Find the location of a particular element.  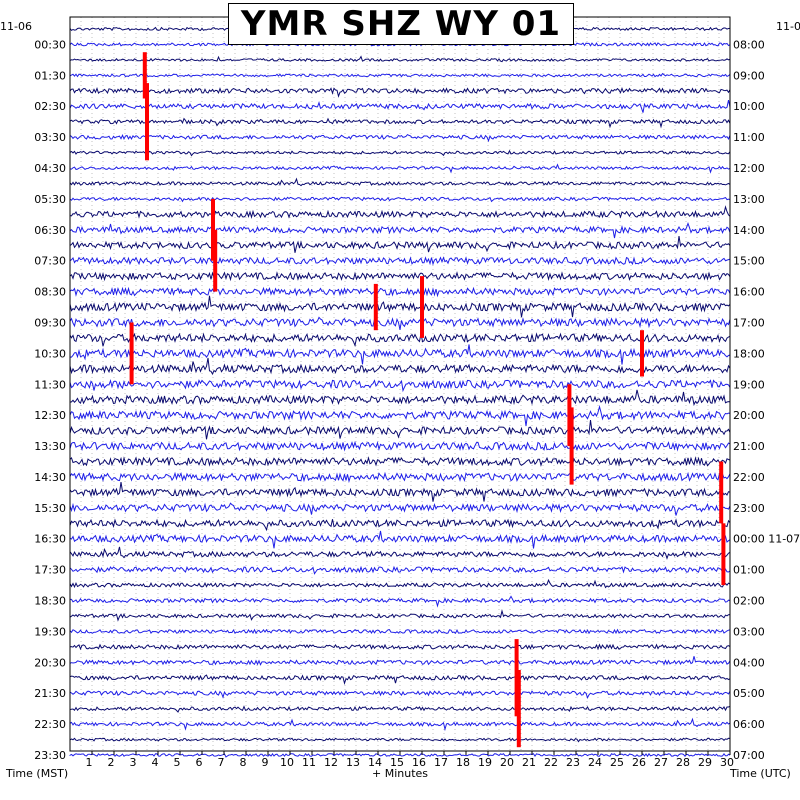

x-tick-label: 16 is located at coordinates (419, 762).